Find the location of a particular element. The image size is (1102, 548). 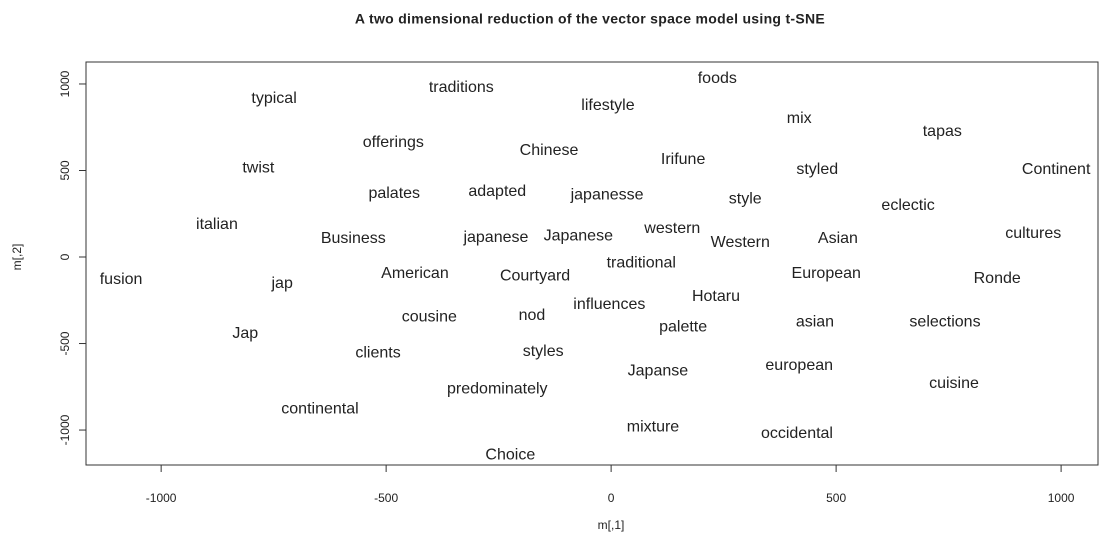

word-point: mixture is located at coordinates (653, 426).